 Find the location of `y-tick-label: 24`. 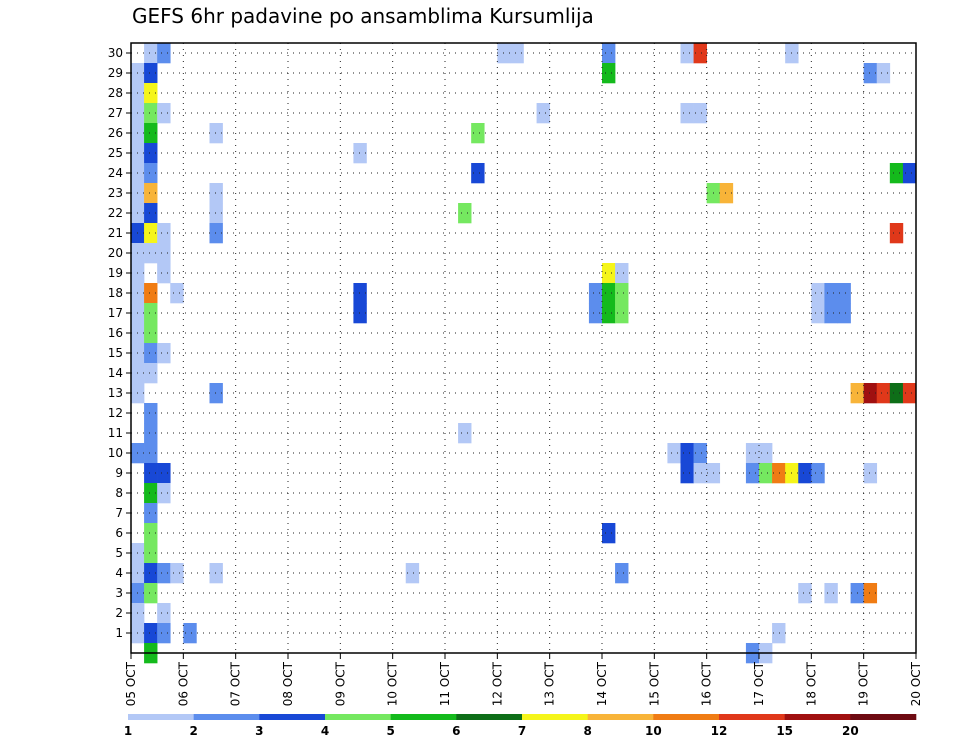

y-tick-label: 24 is located at coordinates (115, 173).